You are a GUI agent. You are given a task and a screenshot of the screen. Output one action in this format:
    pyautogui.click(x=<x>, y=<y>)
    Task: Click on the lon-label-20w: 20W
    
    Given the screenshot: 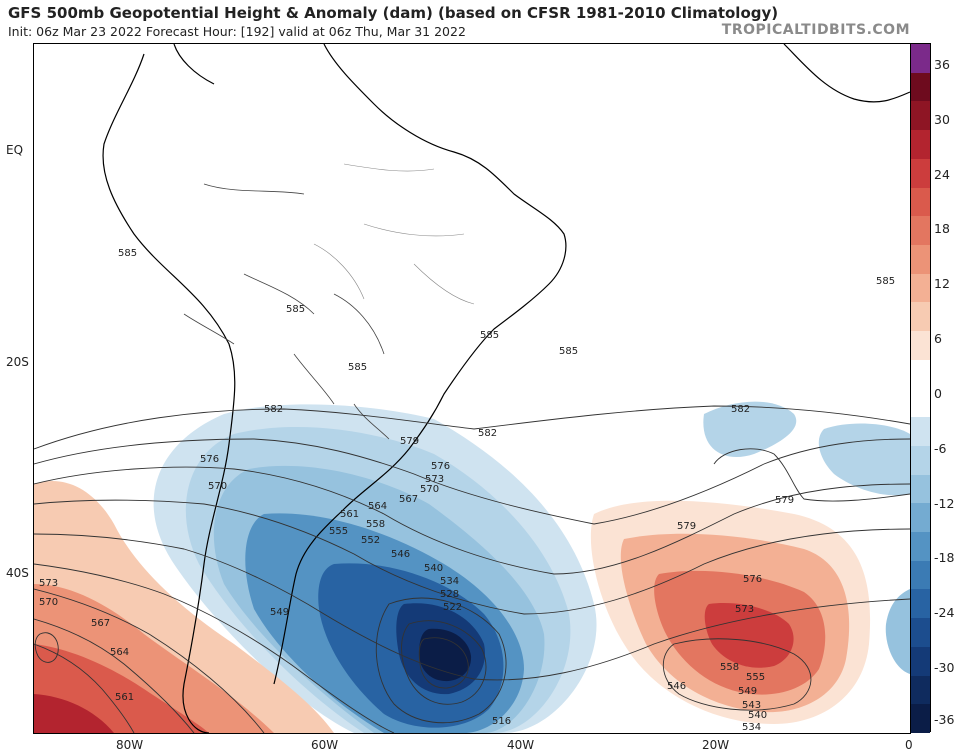 What is the action you would take?
    pyautogui.click(x=716, y=745)
    